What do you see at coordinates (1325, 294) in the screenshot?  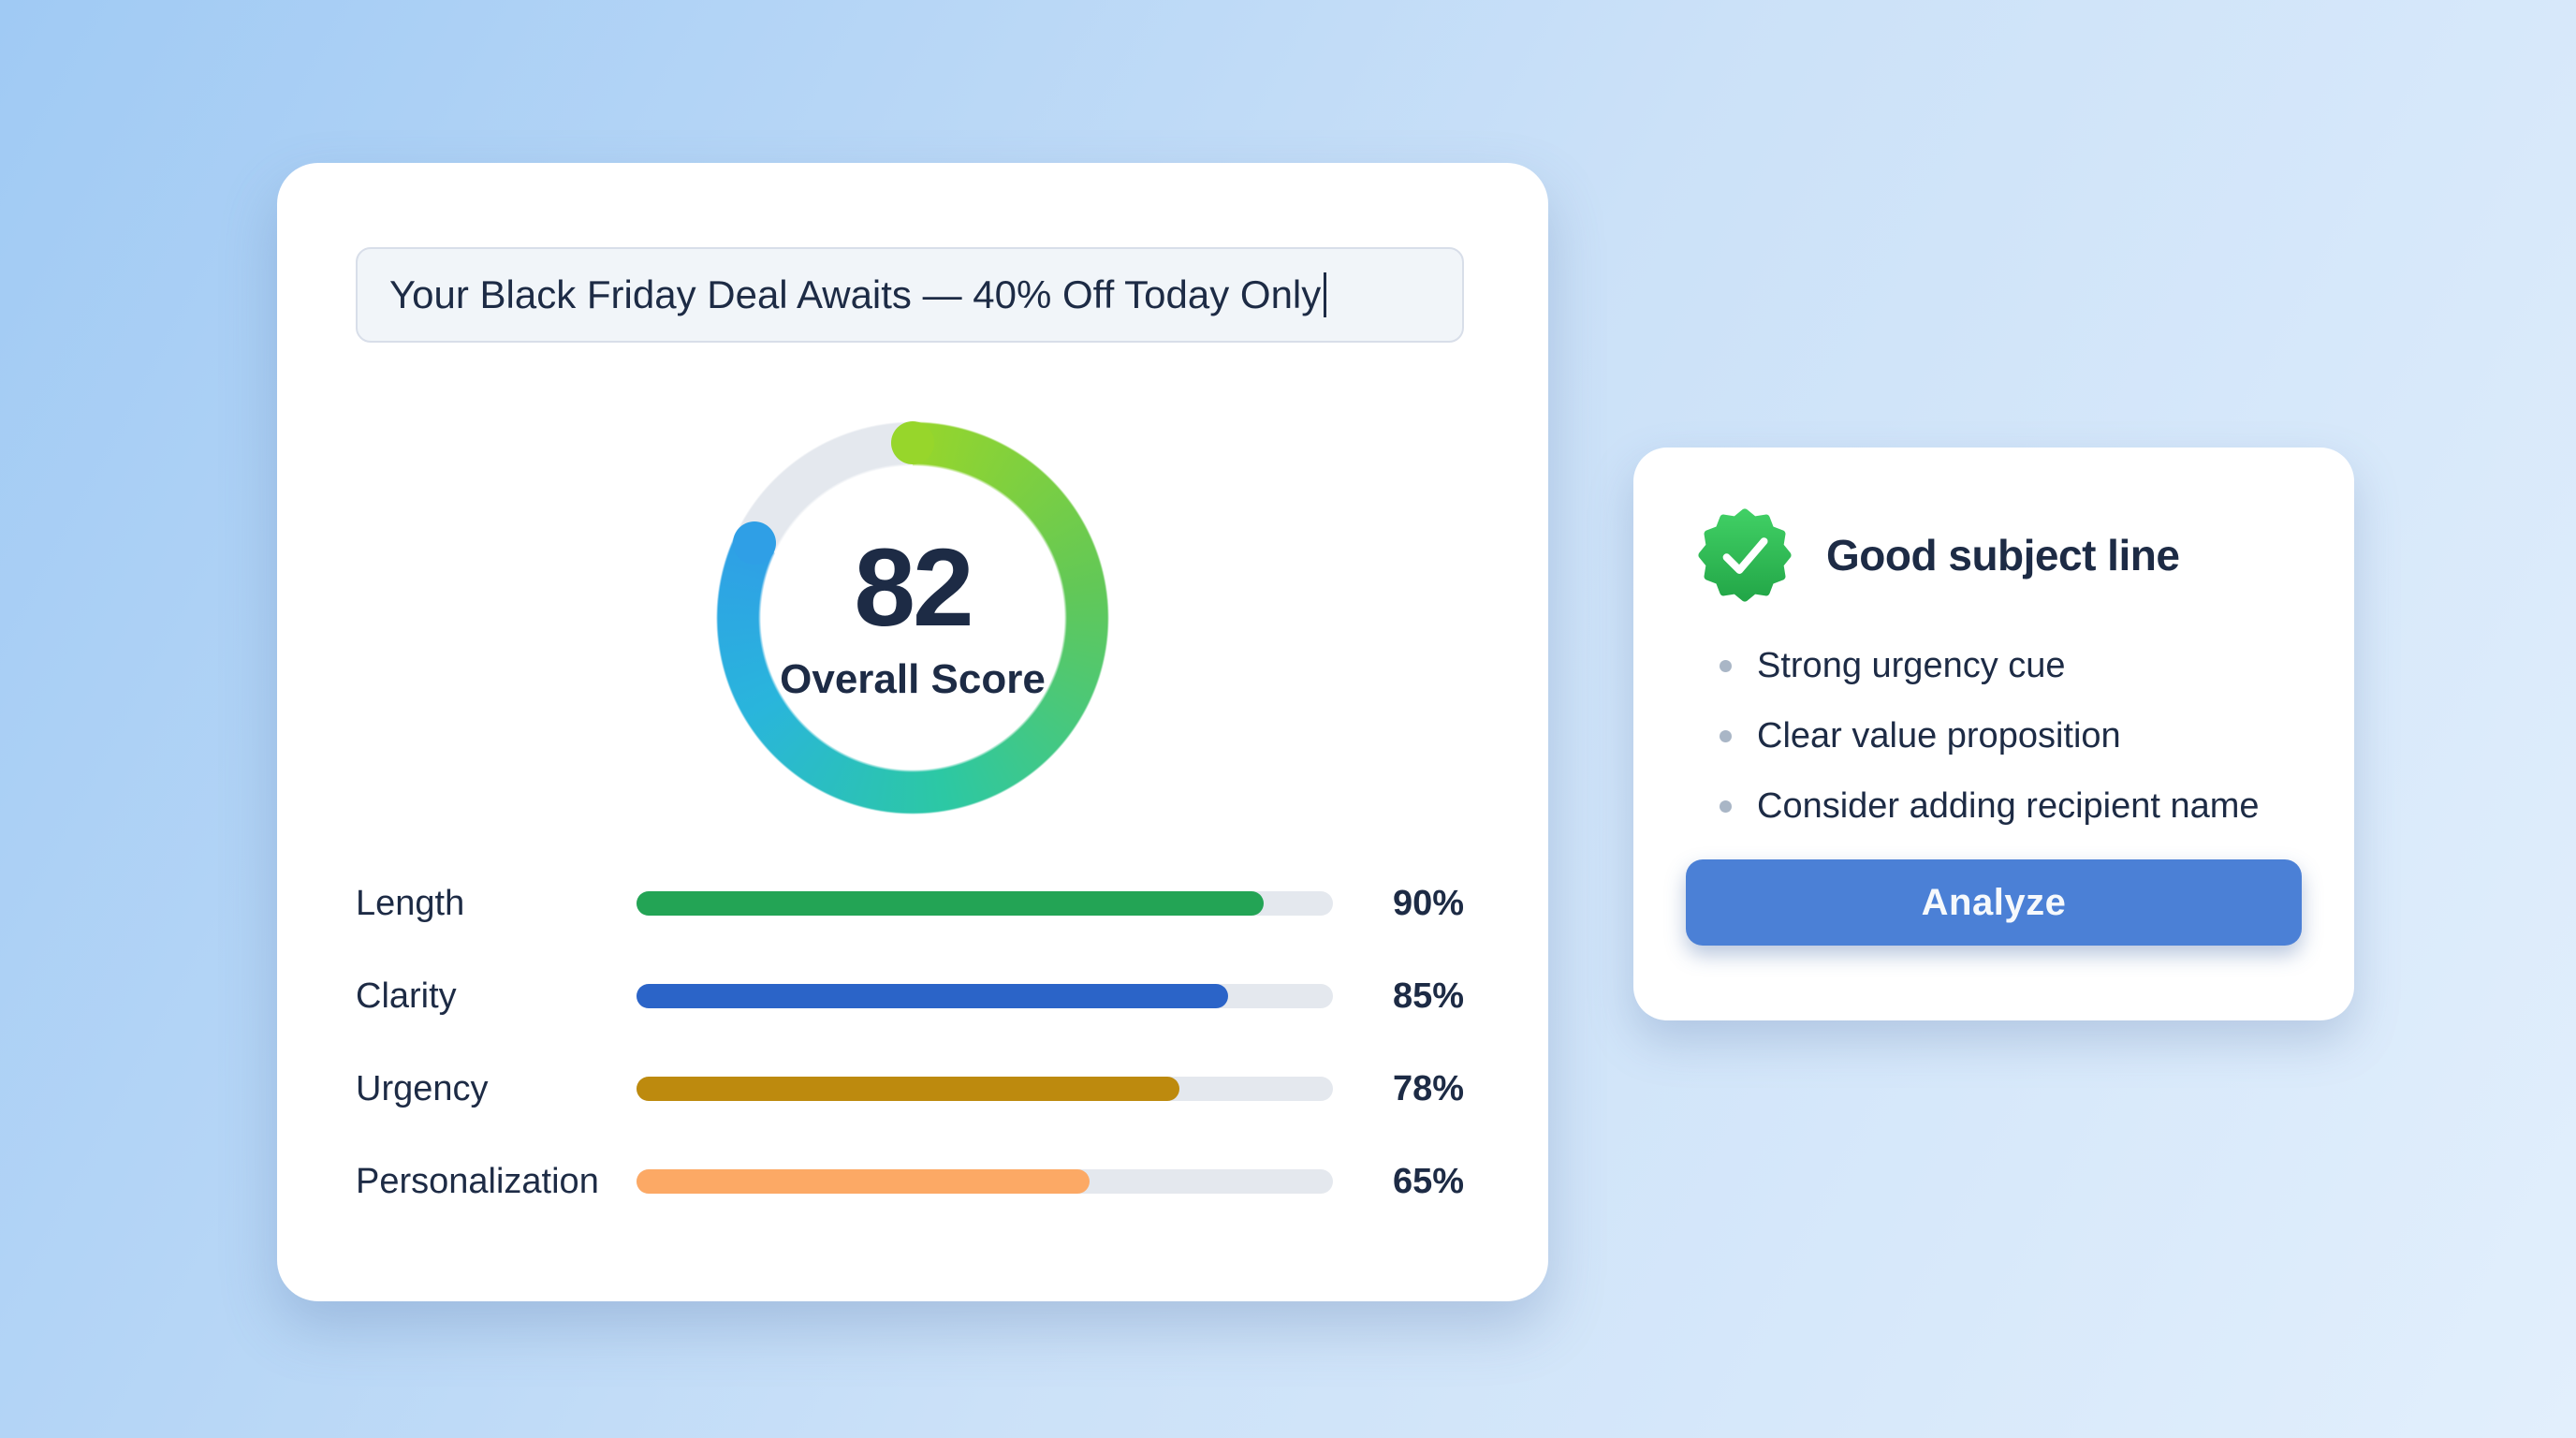 I see `text-caret` at bounding box center [1325, 294].